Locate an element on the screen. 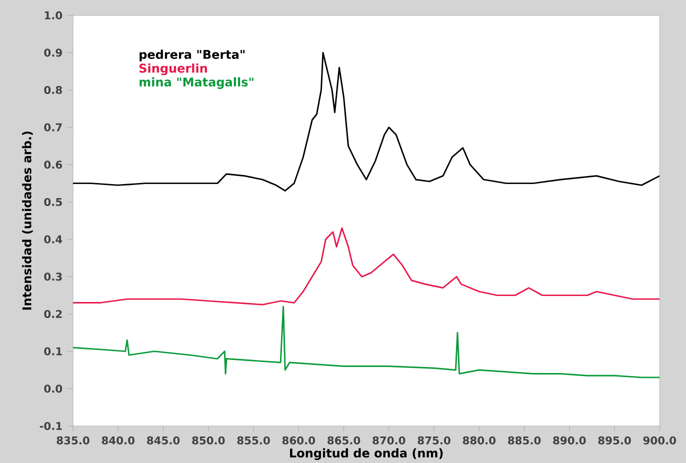 This screenshot has width=686, height=463. y-tick-label: -0.1 is located at coordinates (51, 426).